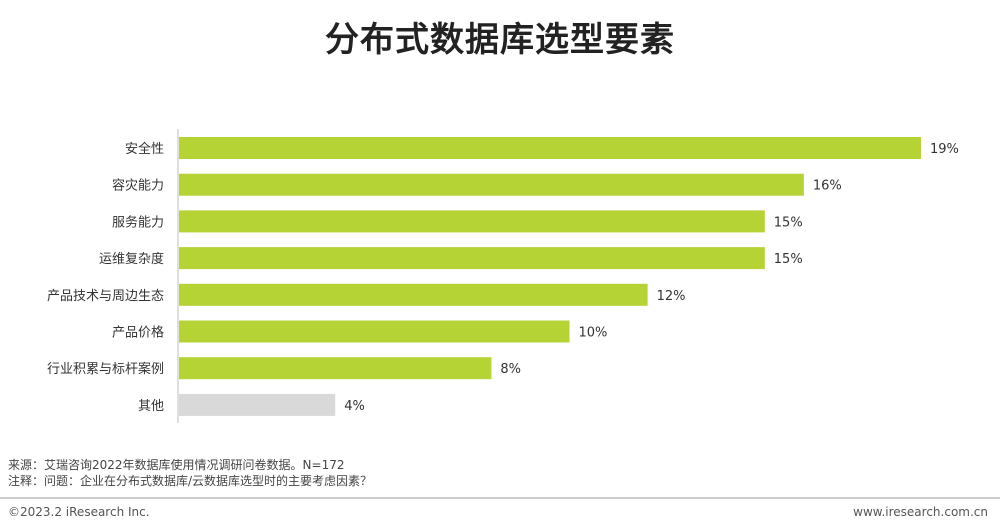  I want to click on copyright: ©2023.2 iResearch Inc., so click(79, 512).